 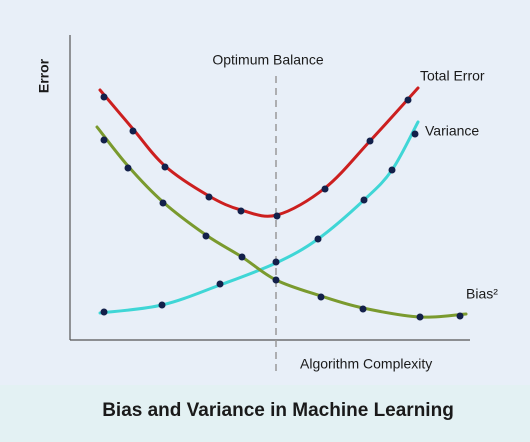 I want to click on y-axis-label: Error, so click(x=44, y=75).